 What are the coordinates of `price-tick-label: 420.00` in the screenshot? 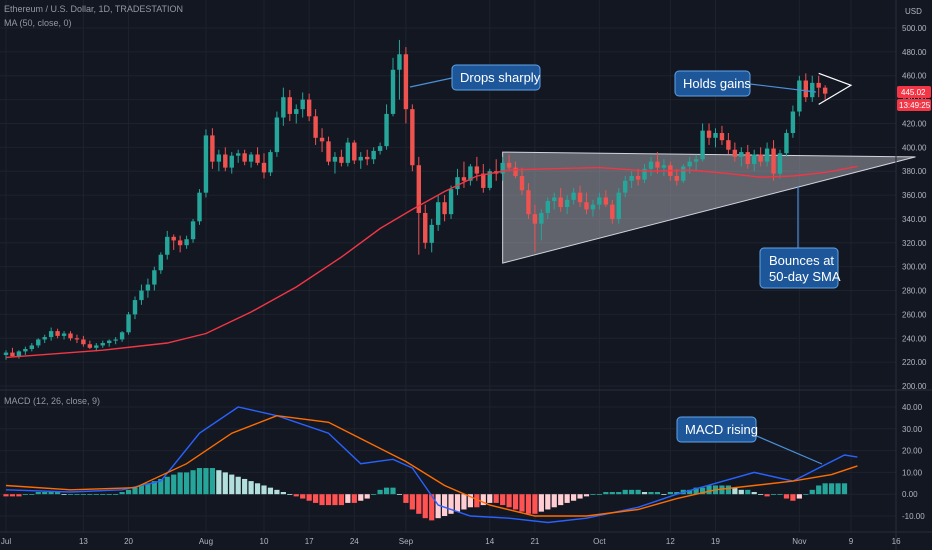 It's located at (914, 123).